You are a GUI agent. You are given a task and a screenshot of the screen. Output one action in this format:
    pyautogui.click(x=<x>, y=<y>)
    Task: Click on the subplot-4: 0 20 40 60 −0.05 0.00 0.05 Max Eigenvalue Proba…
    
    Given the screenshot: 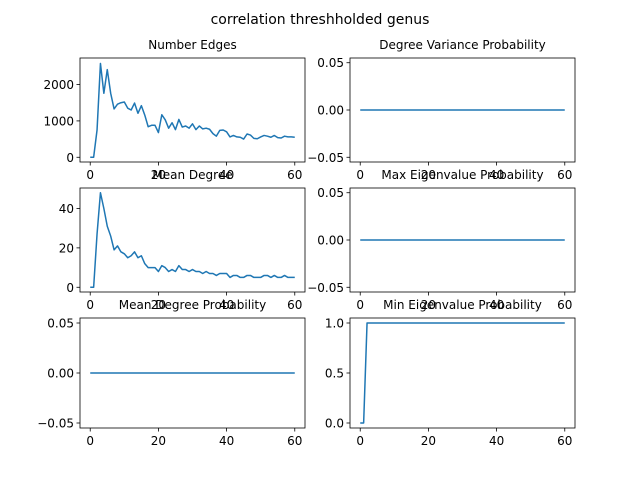 What is the action you would take?
    pyautogui.click(x=441, y=240)
    